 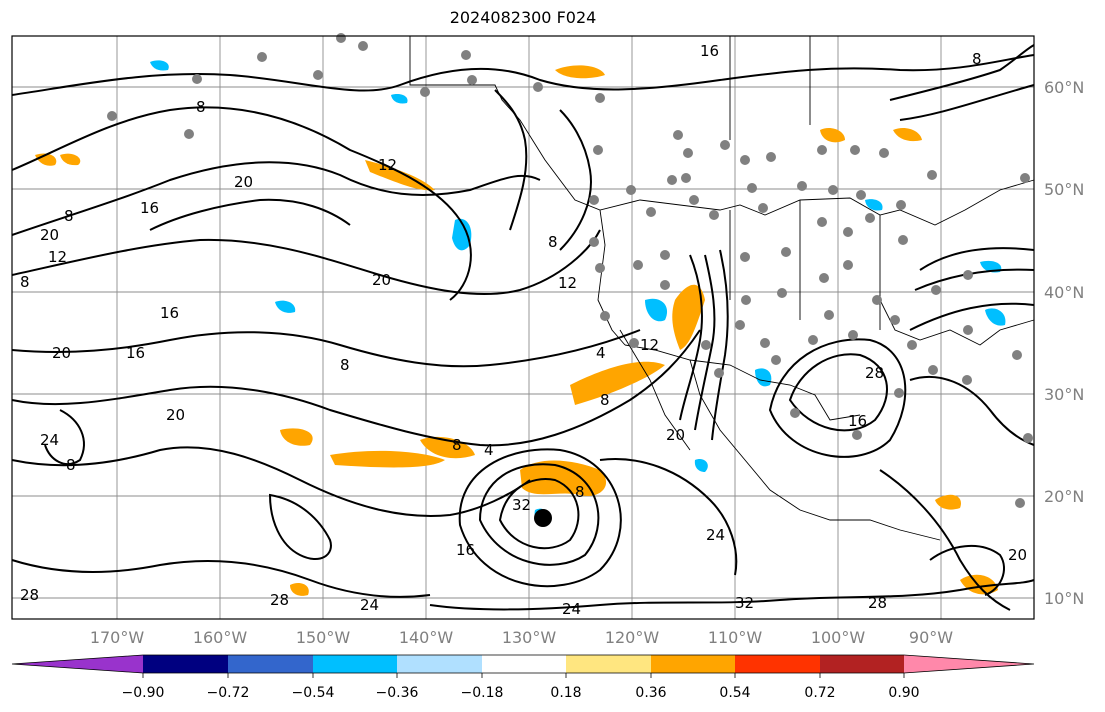 What do you see at coordinates (523, 17) in the screenshot?
I see `map-title: 2024082300 F024` at bounding box center [523, 17].